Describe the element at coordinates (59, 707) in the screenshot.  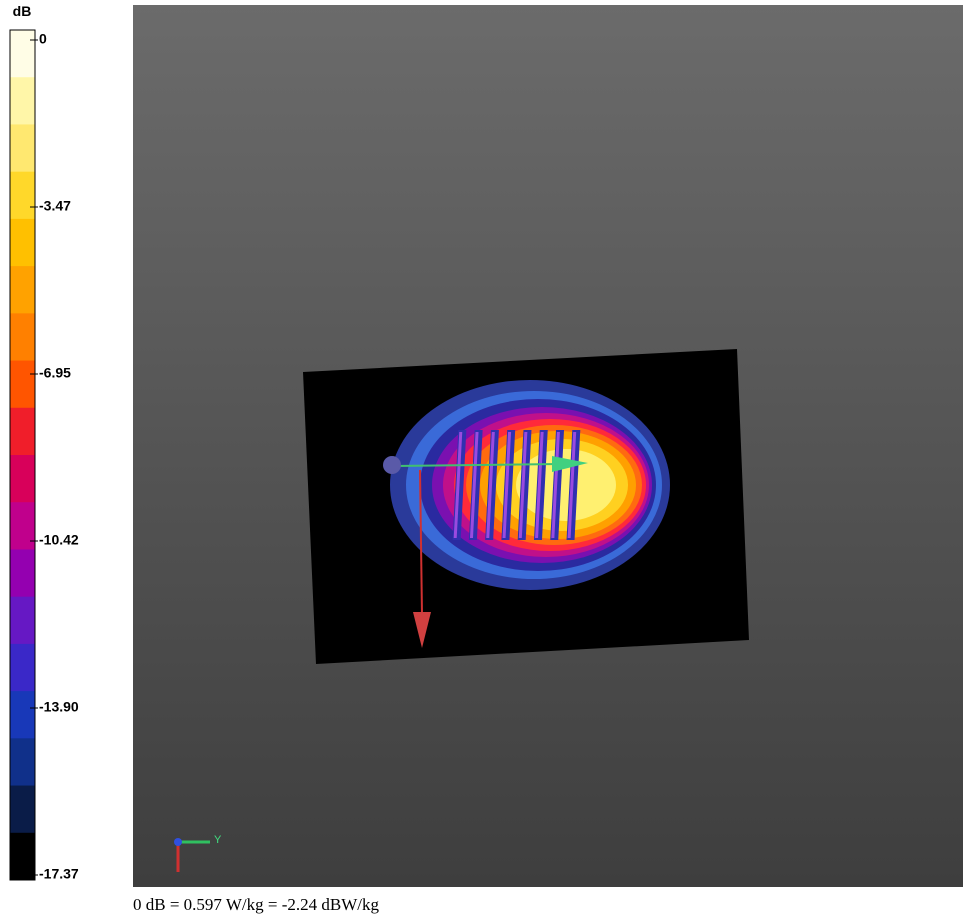
I see `colorbar-tick-label: -13.90` at that location.